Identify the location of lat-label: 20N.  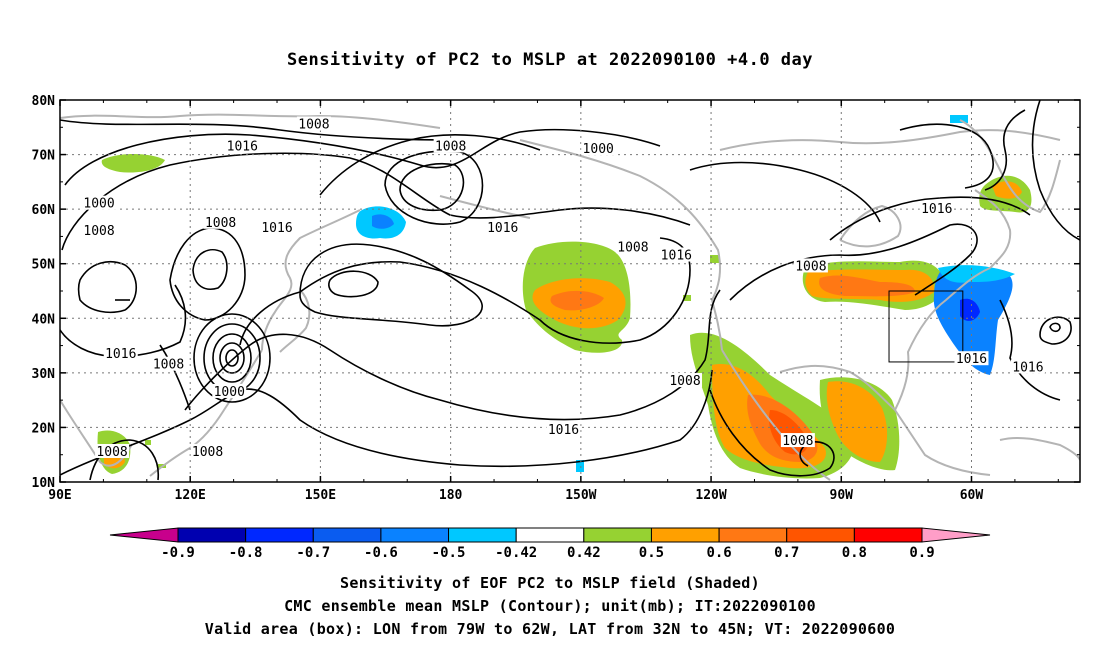
(44, 428).